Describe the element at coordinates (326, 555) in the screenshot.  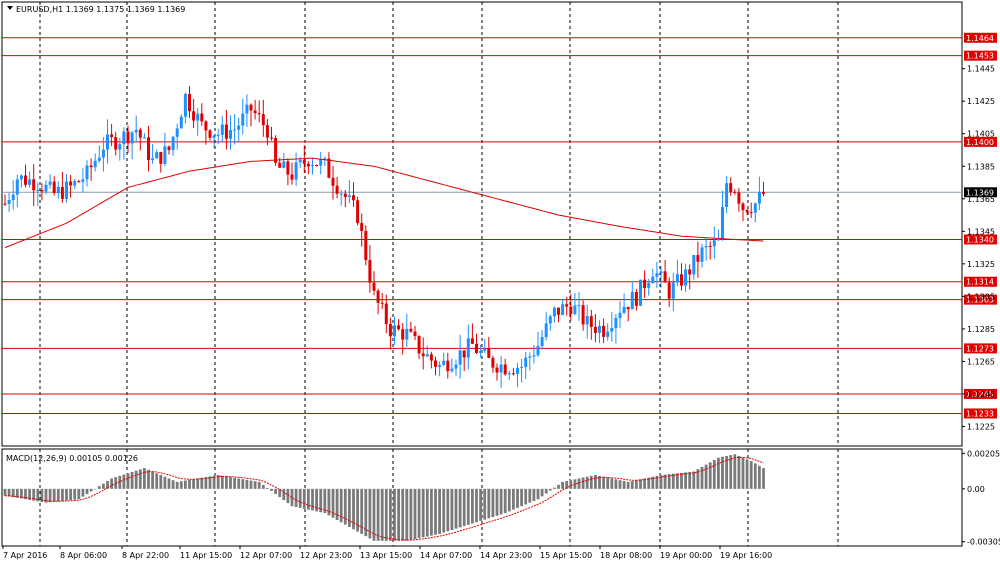
I see `time-label-5: 12 Apr 23:00` at that location.